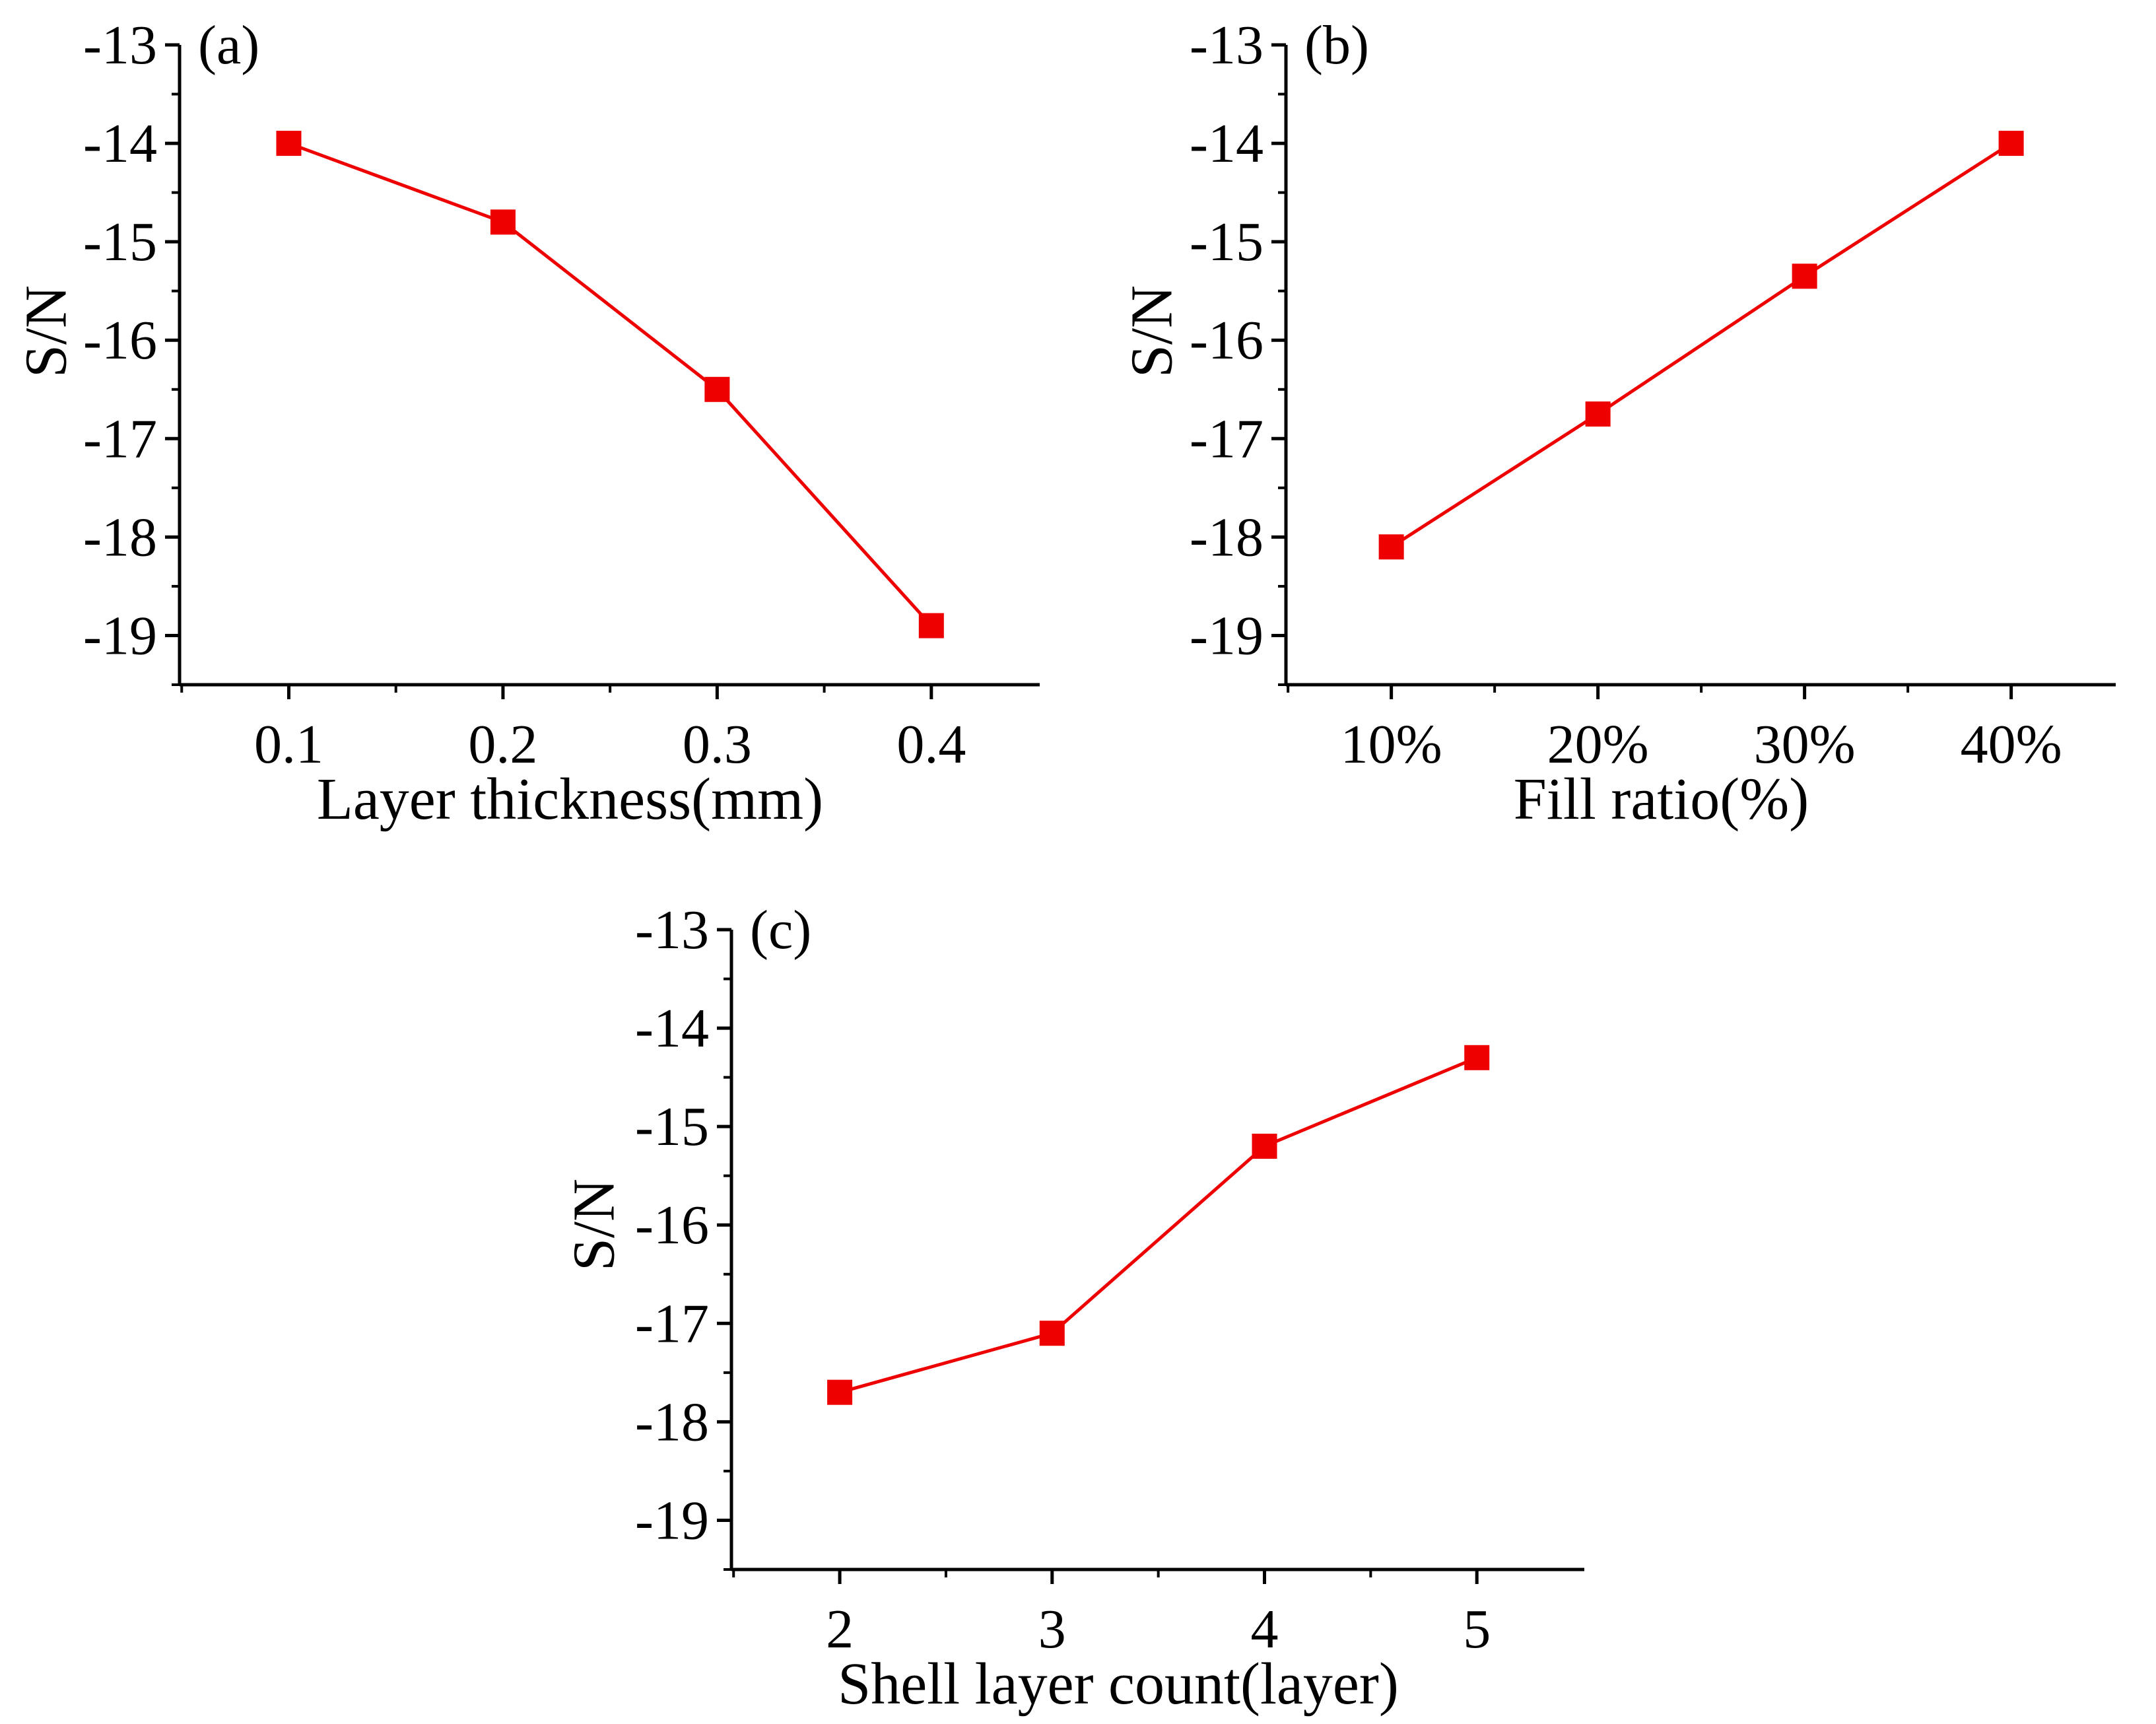 This screenshot has height=1724, width=2156. What do you see at coordinates (1805, 744) in the screenshot?
I see `x-tick-label: 30%` at bounding box center [1805, 744].